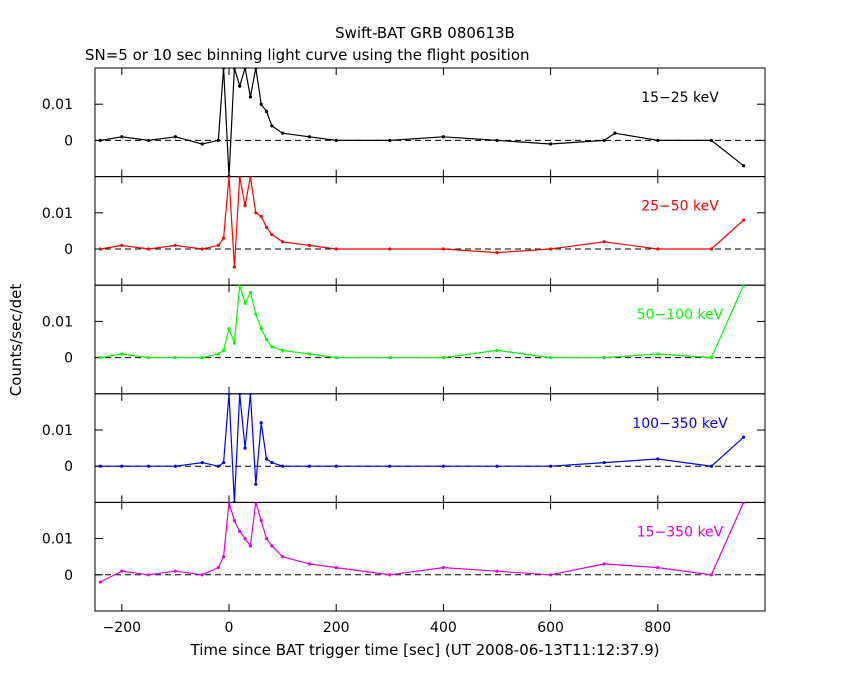  Describe the element at coordinates (336, 628) in the screenshot. I see `x-tick-label: 200` at that location.